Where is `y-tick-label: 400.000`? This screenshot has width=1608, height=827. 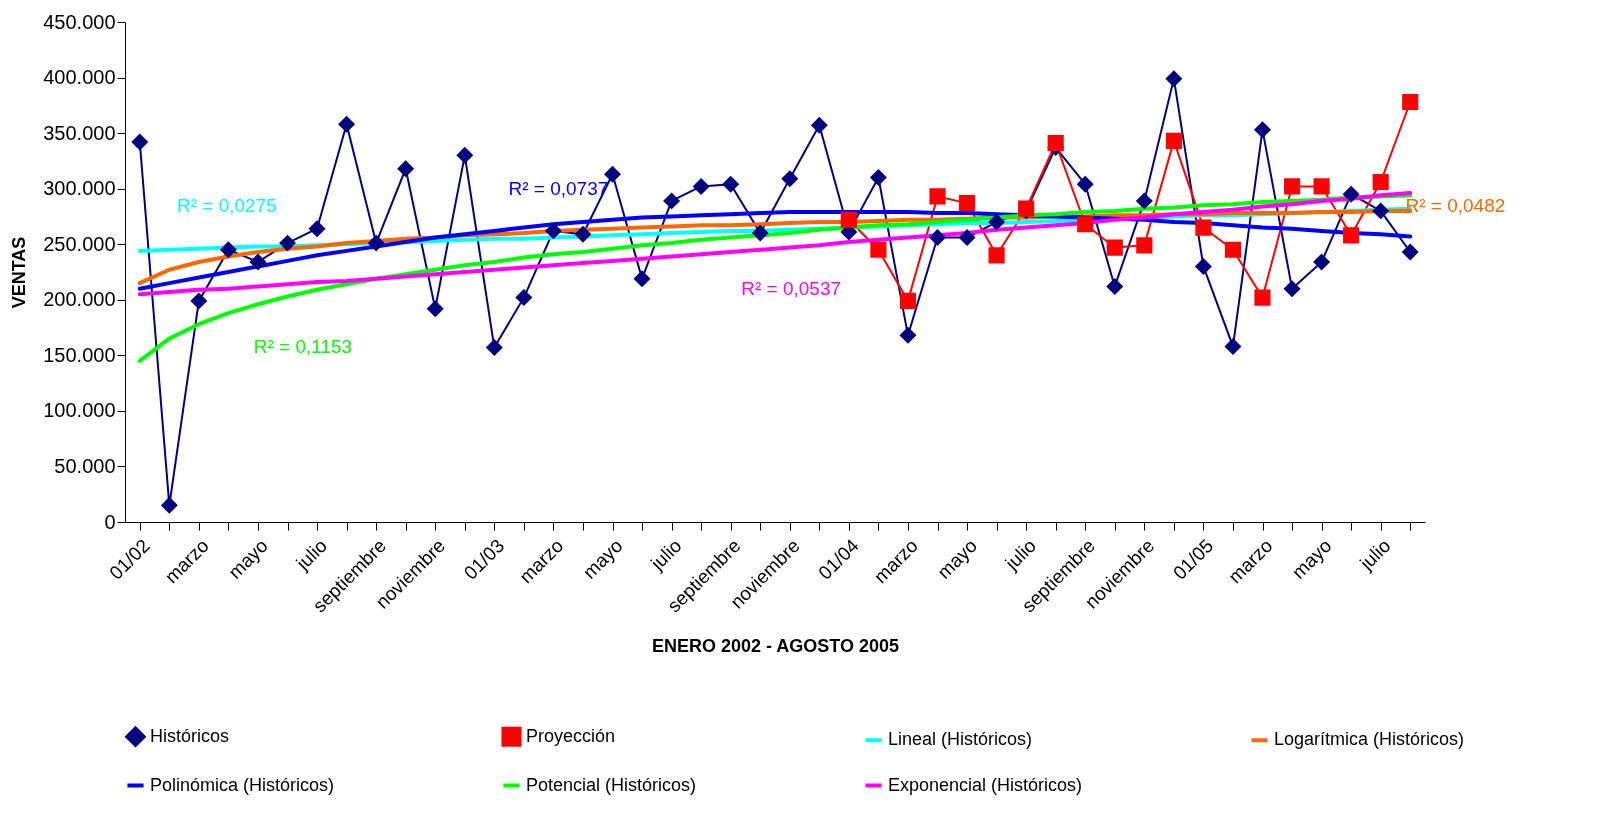
y-tick-label: 400.000 is located at coordinates (79, 77).